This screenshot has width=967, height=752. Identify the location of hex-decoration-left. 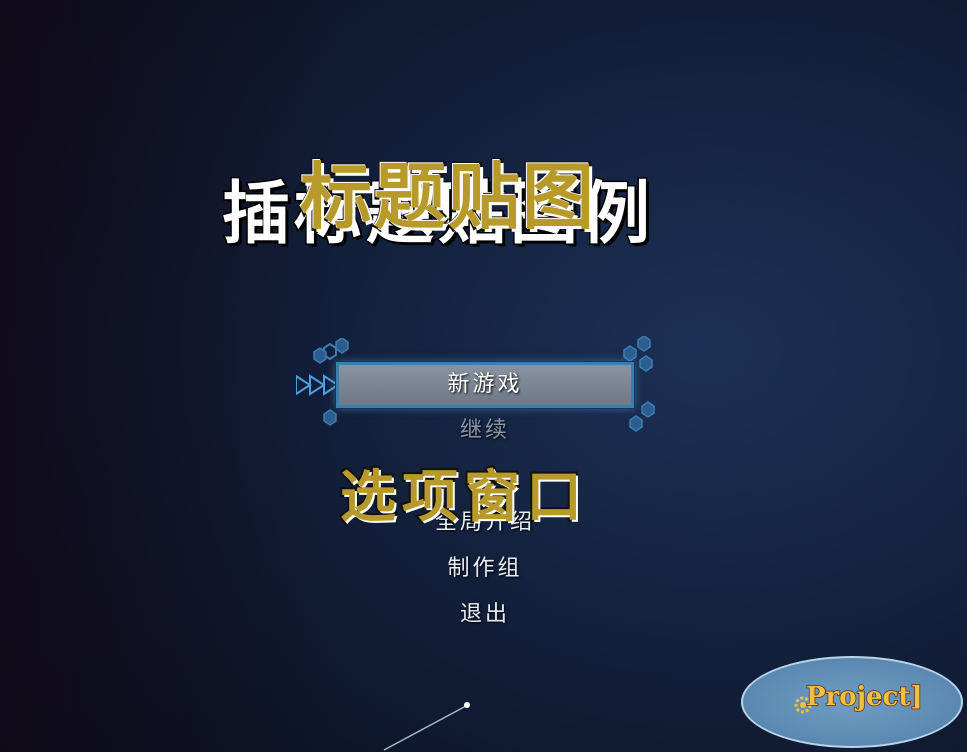
(331, 382).